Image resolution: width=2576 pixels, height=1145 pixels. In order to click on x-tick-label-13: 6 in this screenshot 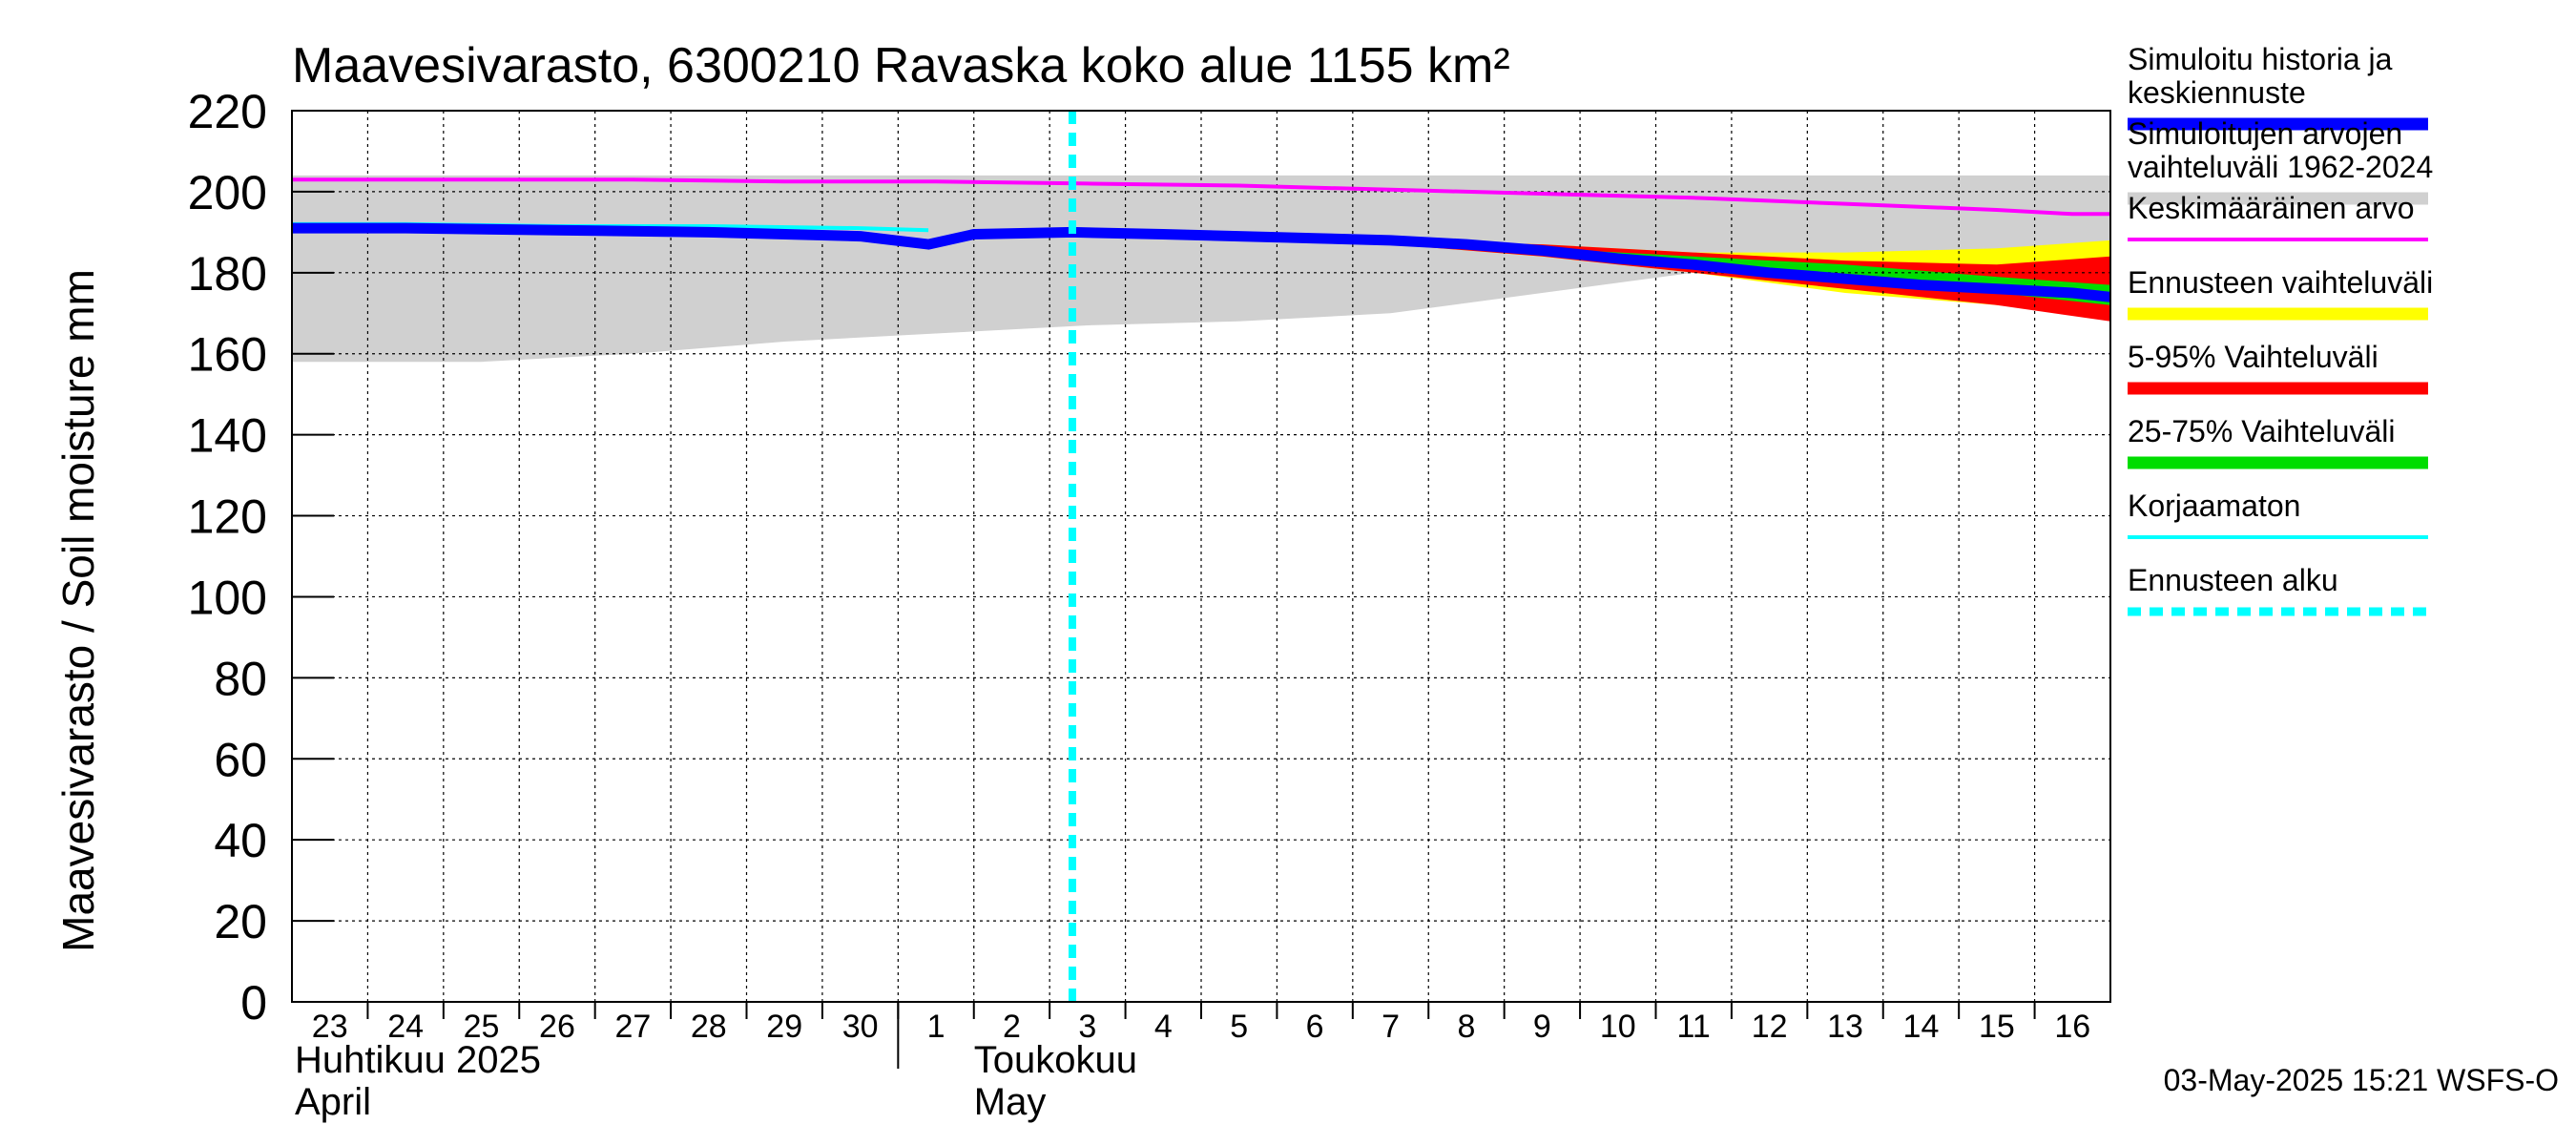, I will do `click(1315, 1027)`.